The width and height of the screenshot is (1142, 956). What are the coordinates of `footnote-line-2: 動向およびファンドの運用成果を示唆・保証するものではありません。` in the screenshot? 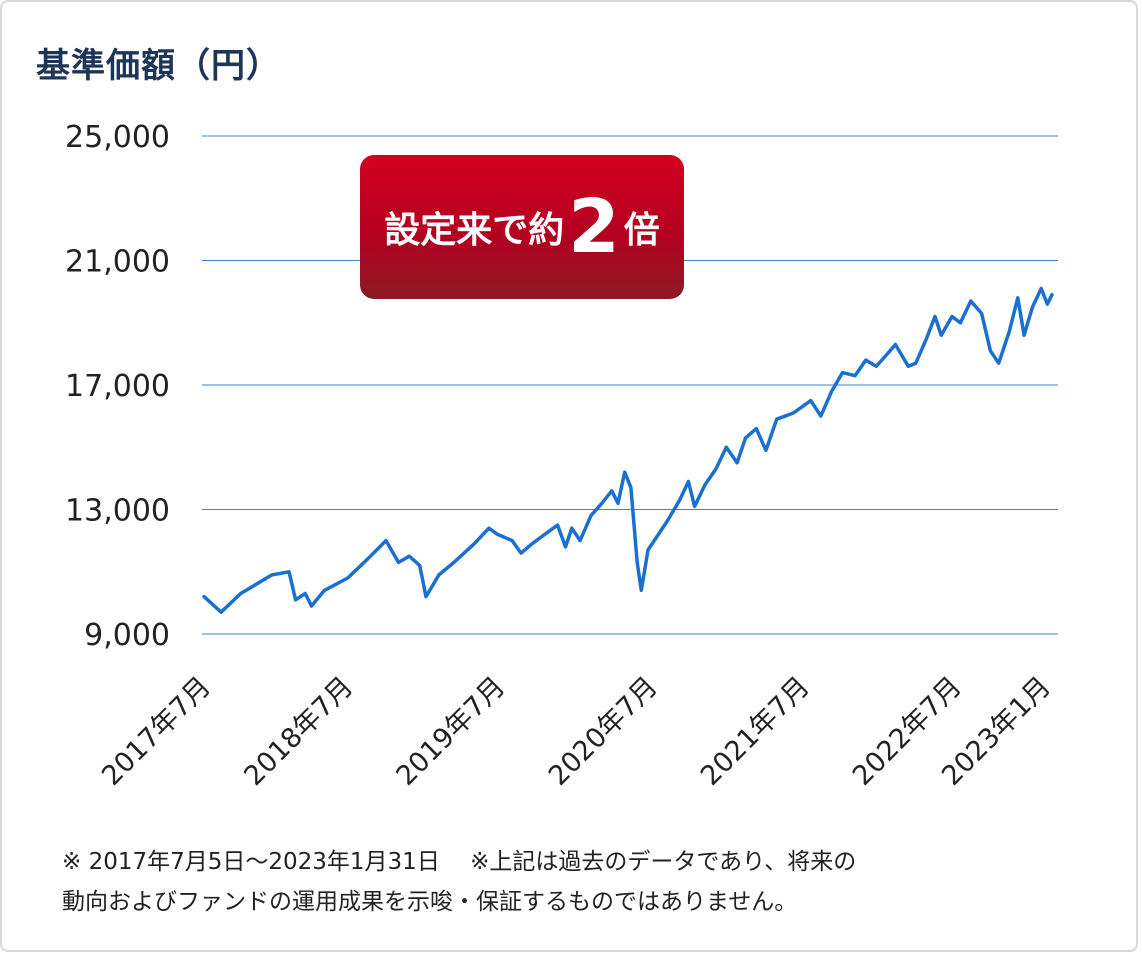 It's located at (430, 902).